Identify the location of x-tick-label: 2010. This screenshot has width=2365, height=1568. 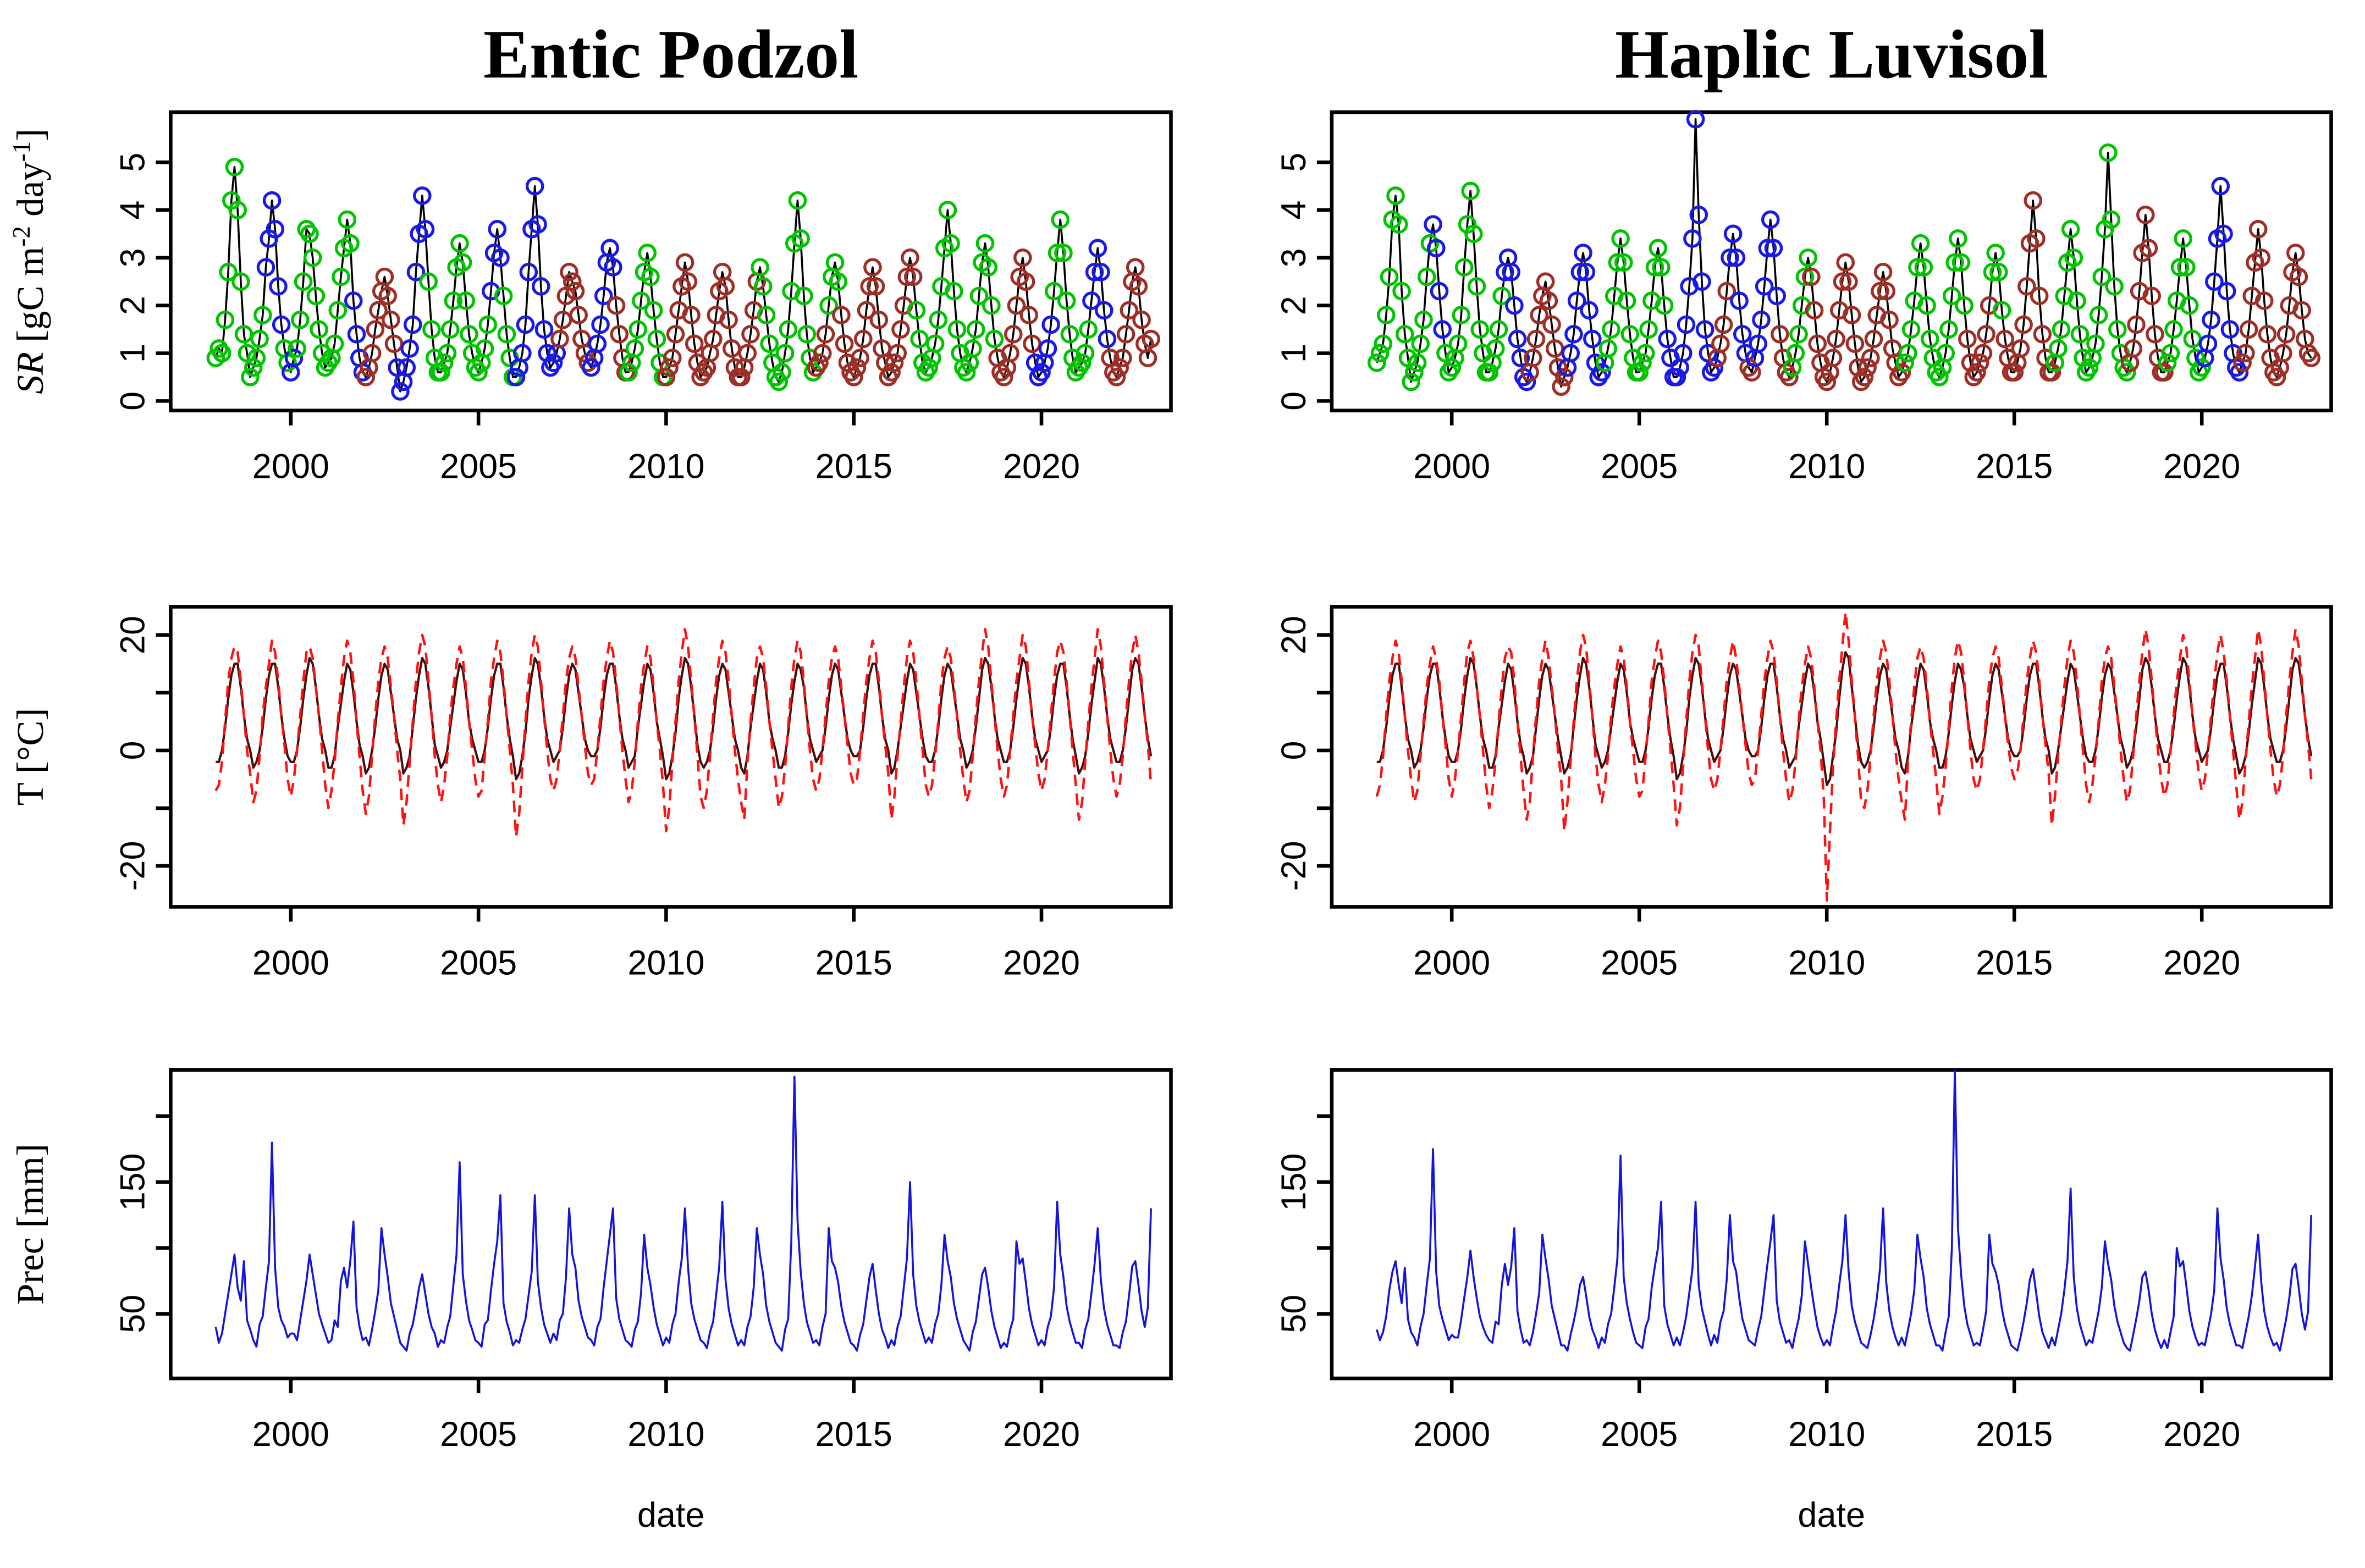
(1826, 1435).